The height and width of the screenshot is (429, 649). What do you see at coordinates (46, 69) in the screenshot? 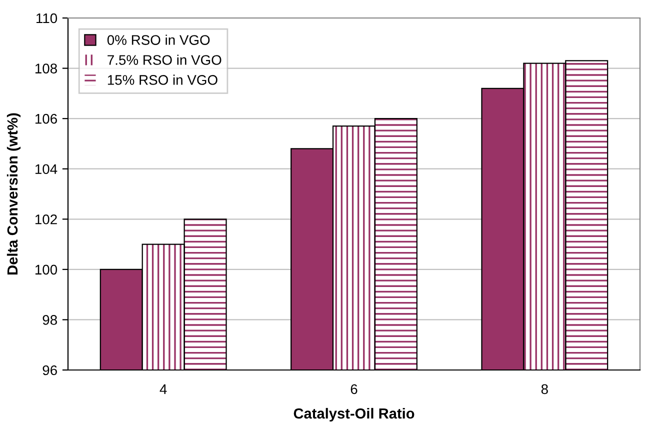
I see `y-tick-label: 108` at bounding box center [46, 69].